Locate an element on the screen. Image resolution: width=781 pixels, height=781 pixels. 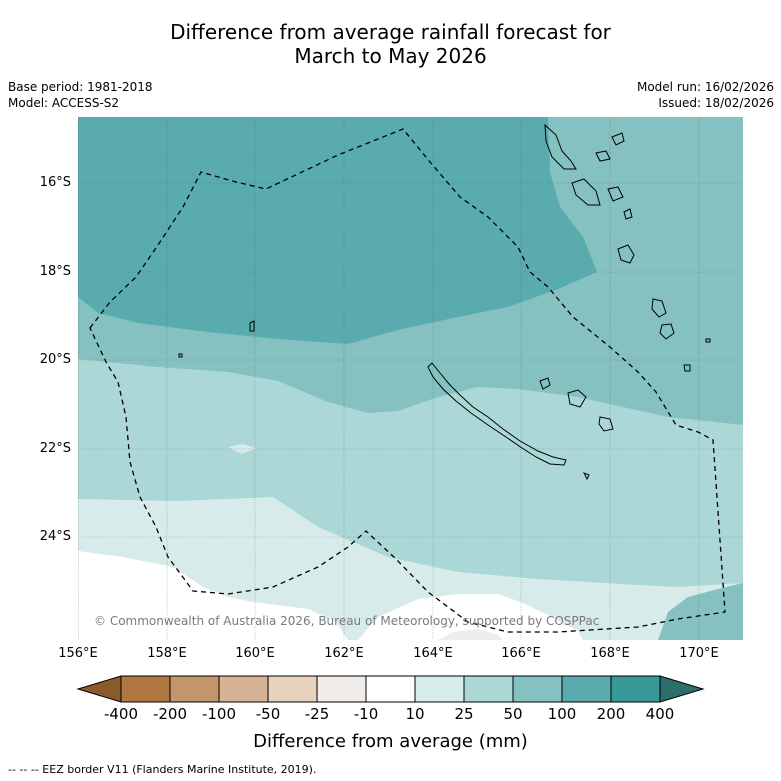
colorbar-tick: -100 is located at coordinates (219, 714).